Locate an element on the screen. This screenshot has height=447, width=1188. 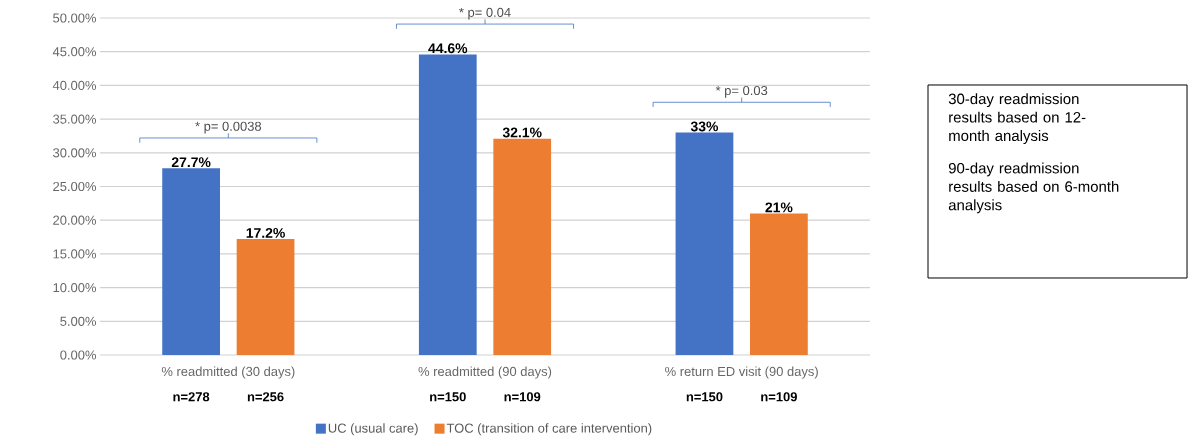
text: 30-day readmission results based on 12-month analysis is located at coordinates (1017, 118).